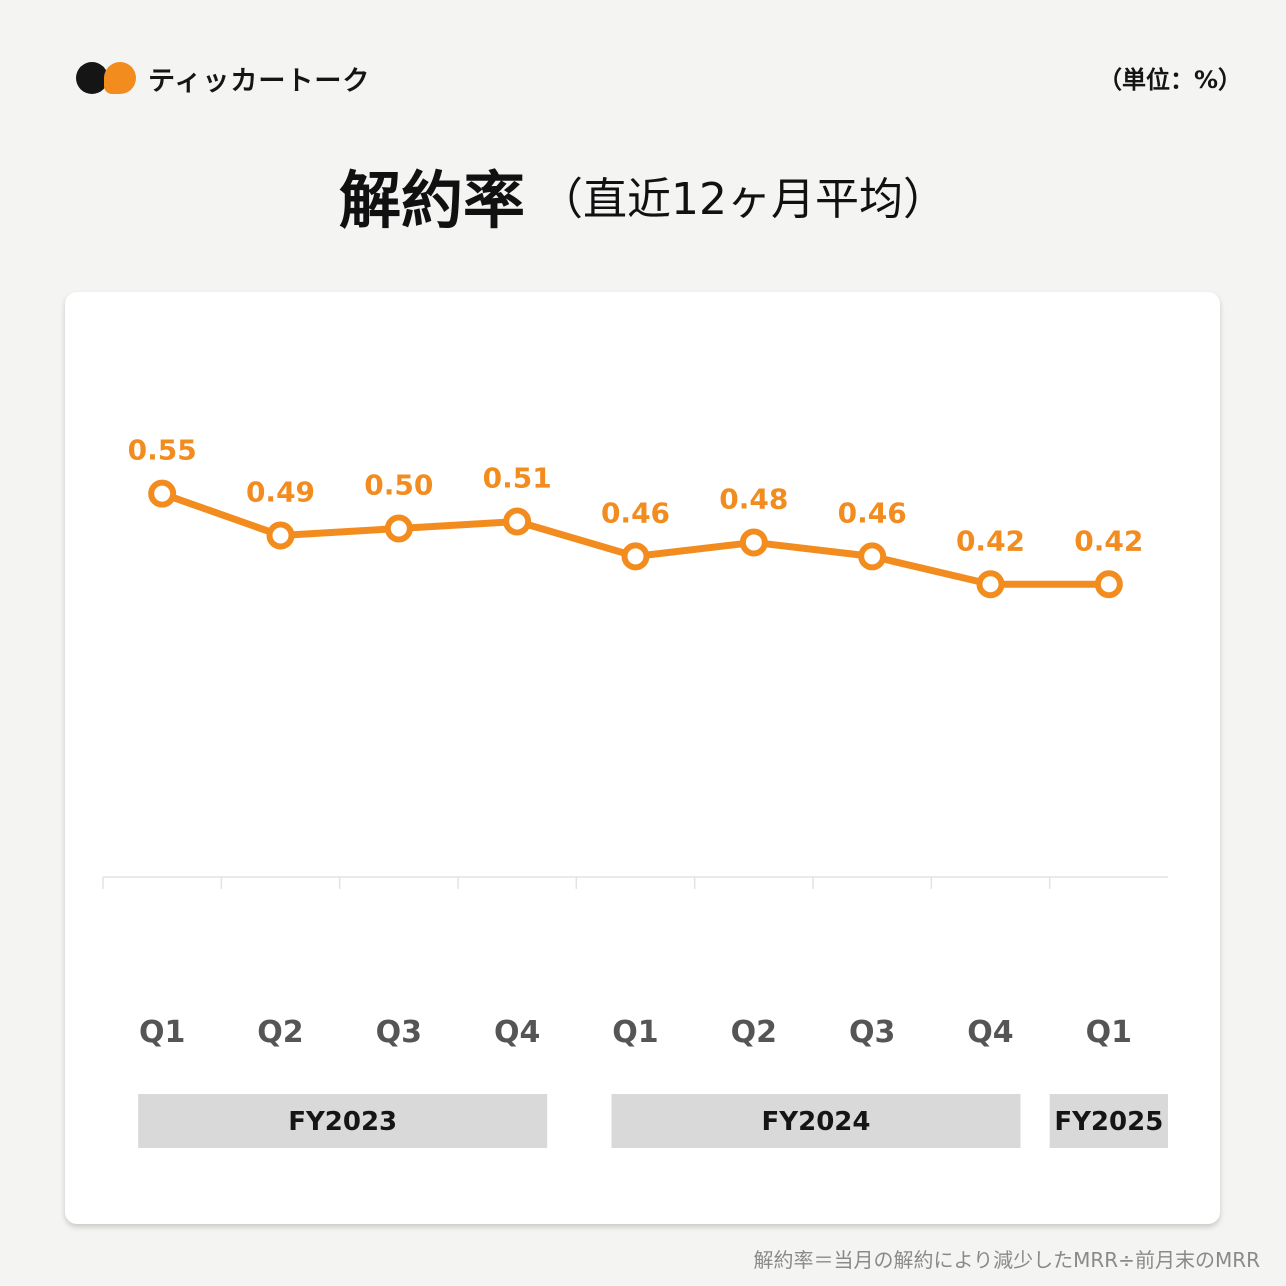 This screenshot has width=1286, height=1286. I want to click on title-sub: （直近12ヶ月平均）, so click(743, 199).